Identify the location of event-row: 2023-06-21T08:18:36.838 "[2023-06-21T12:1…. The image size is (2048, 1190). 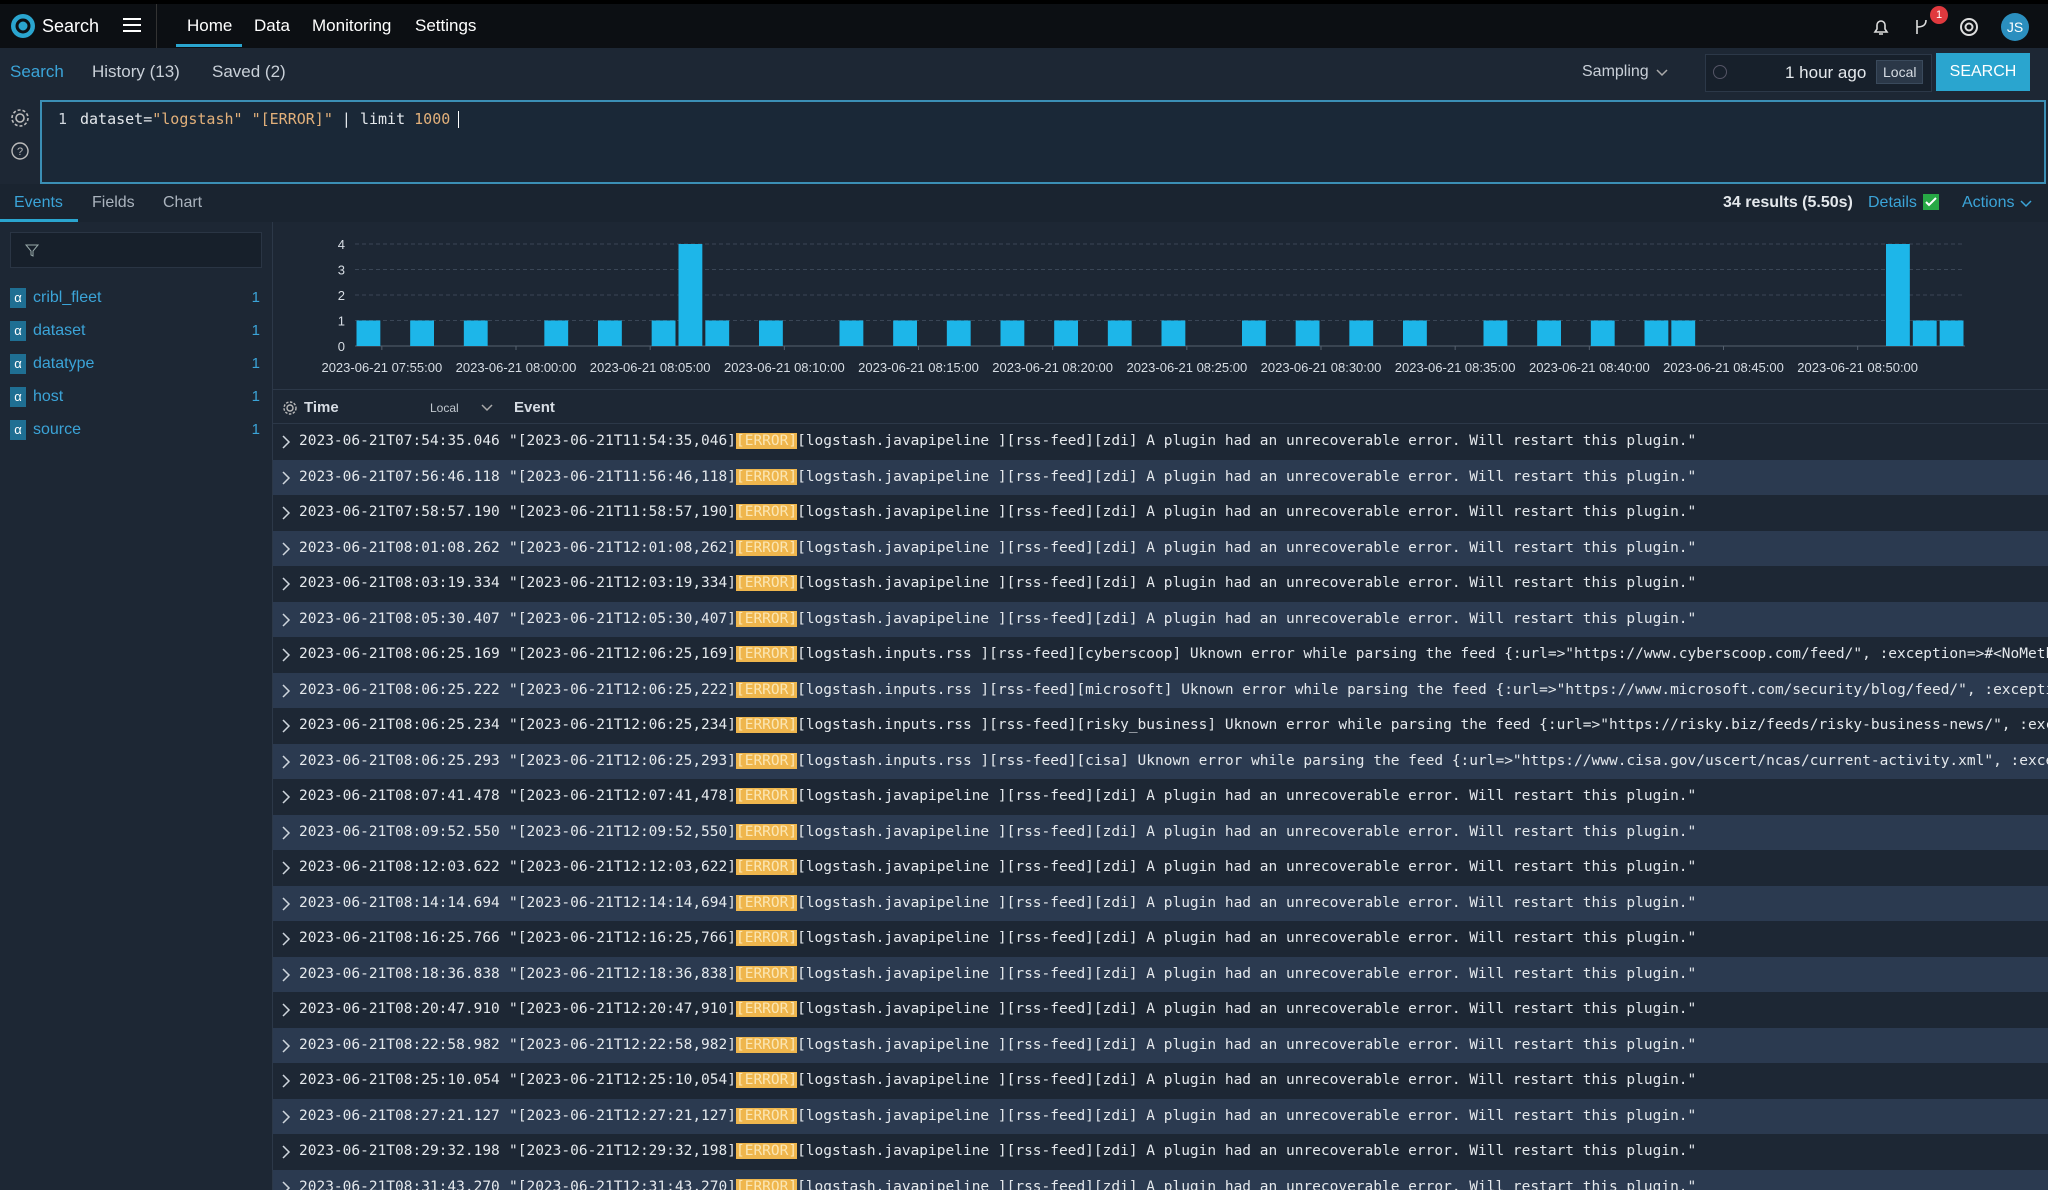
(1160, 974).